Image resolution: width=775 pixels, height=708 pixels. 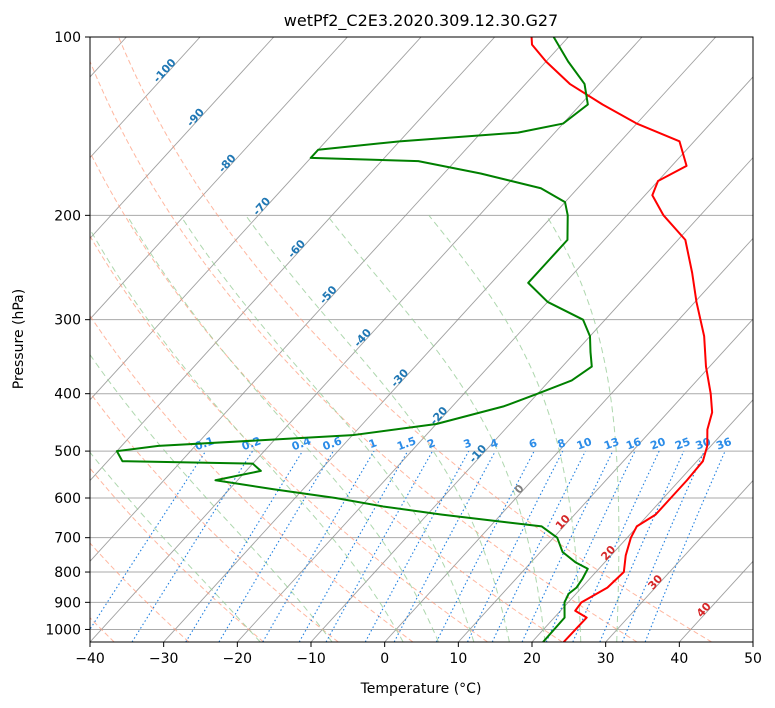 What do you see at coordinates (67, 38) in the screenshot?
I see `y-tick-label: 100` at bounding box center [67, 38].